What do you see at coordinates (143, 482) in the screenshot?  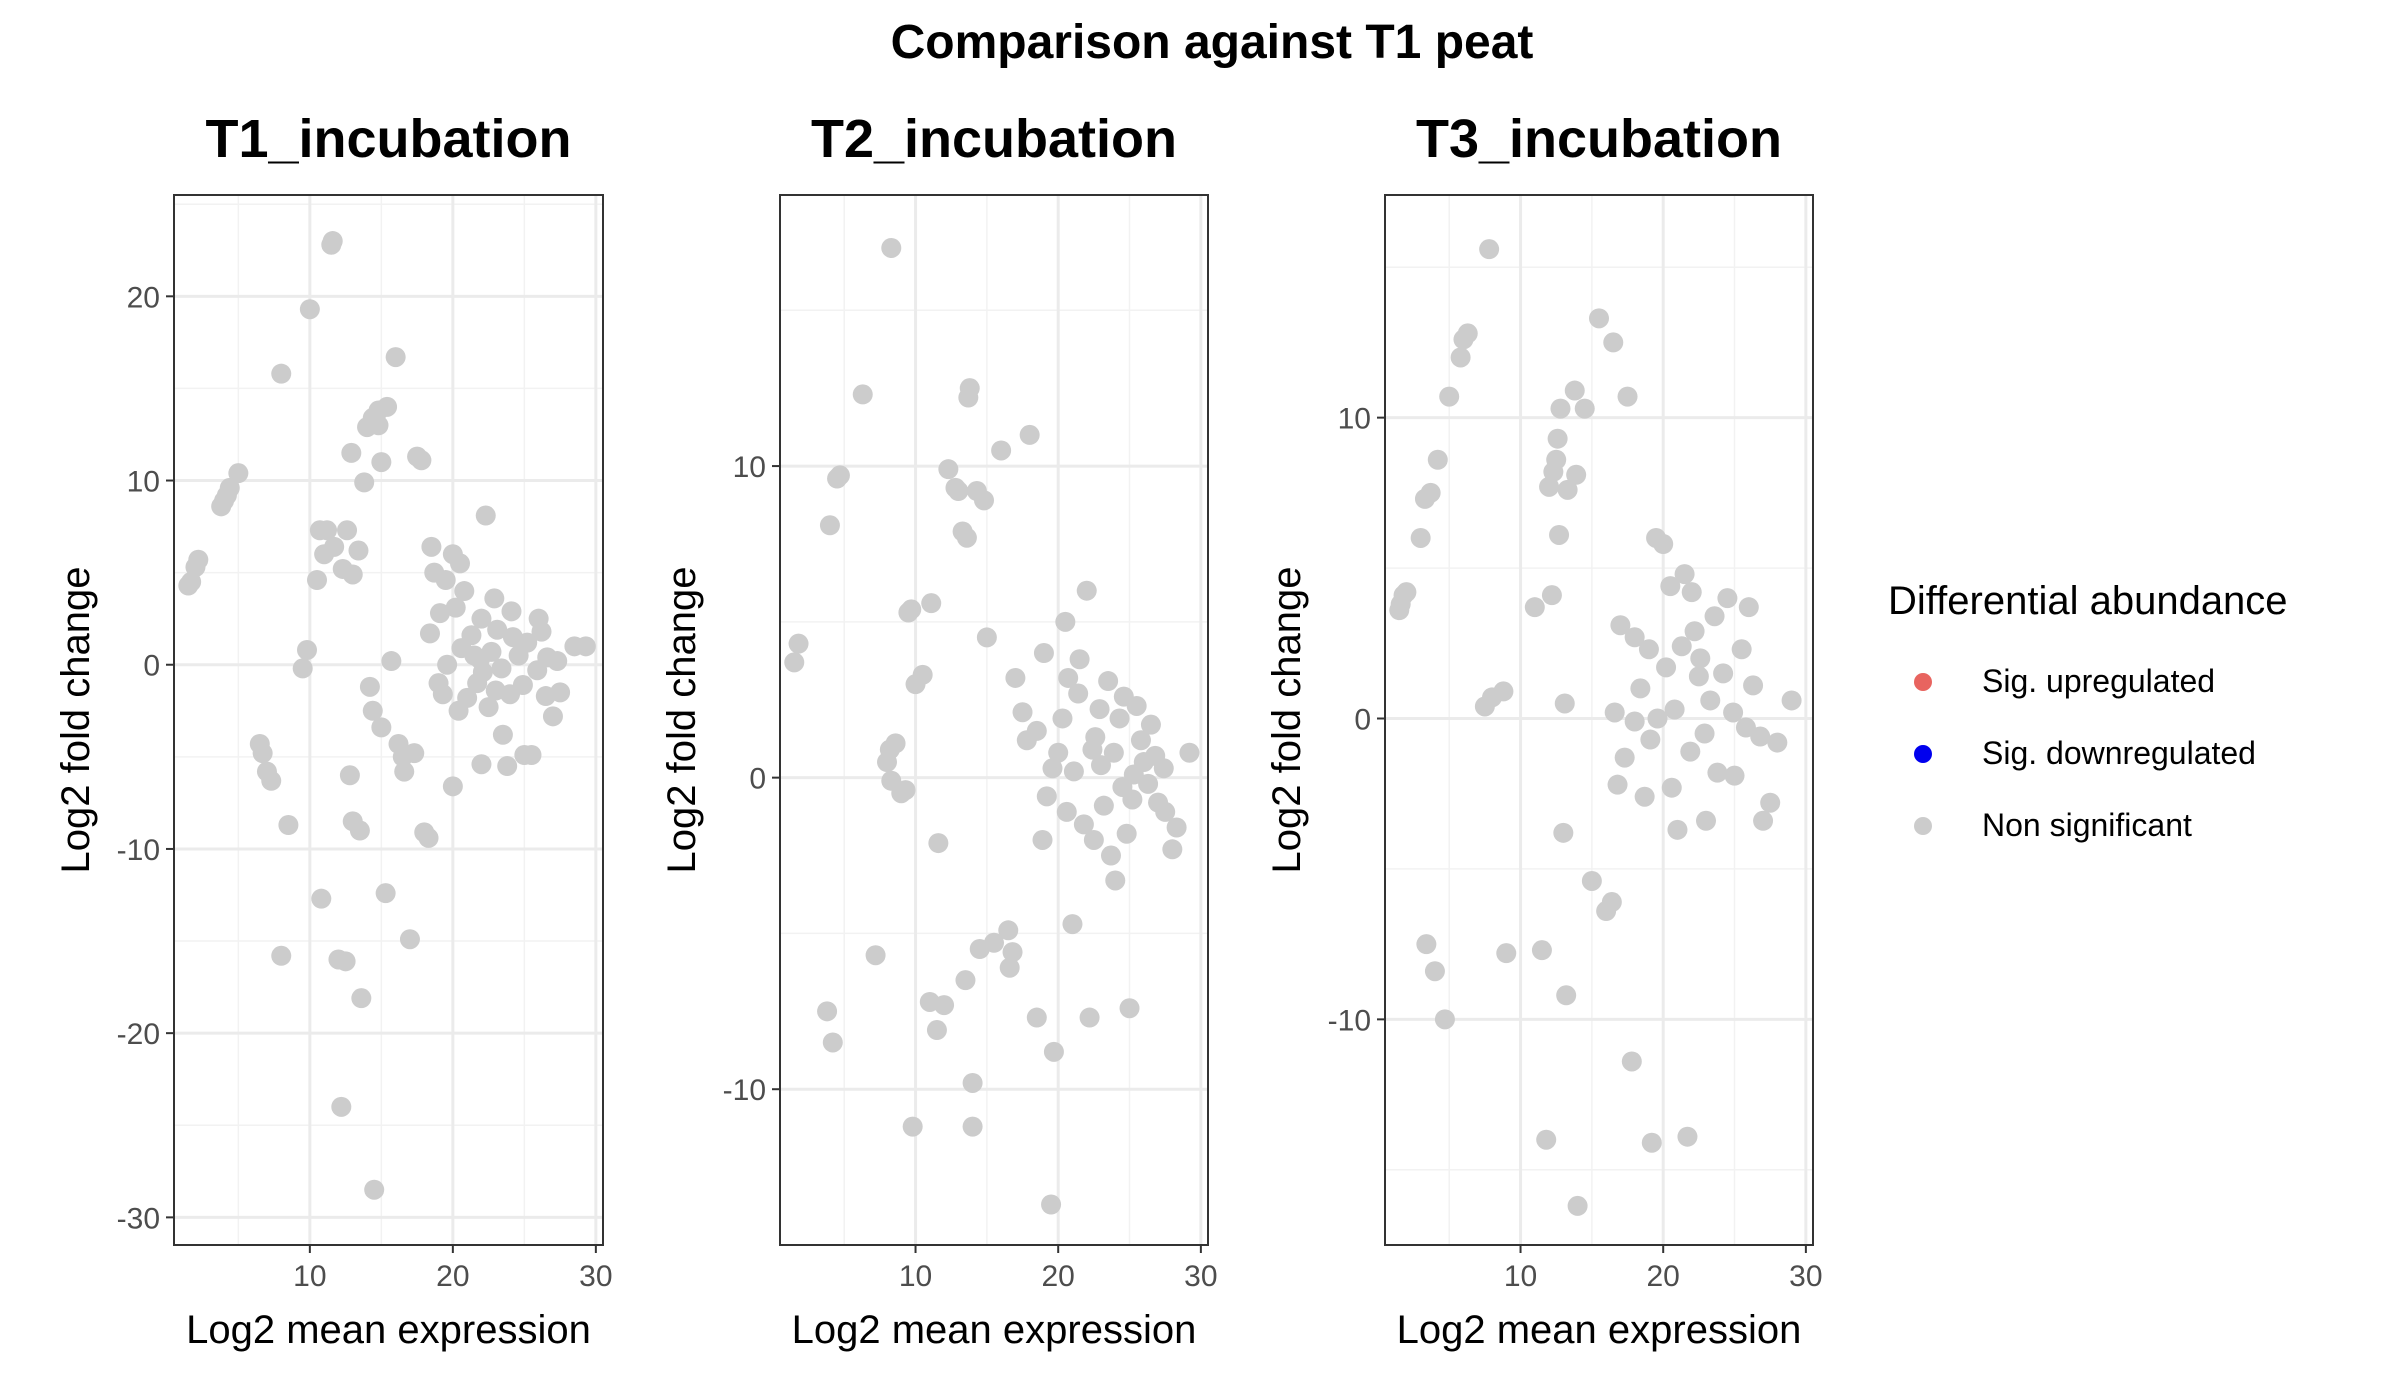 I see `y-tick-label: 10` at bounding box center [143, 482].